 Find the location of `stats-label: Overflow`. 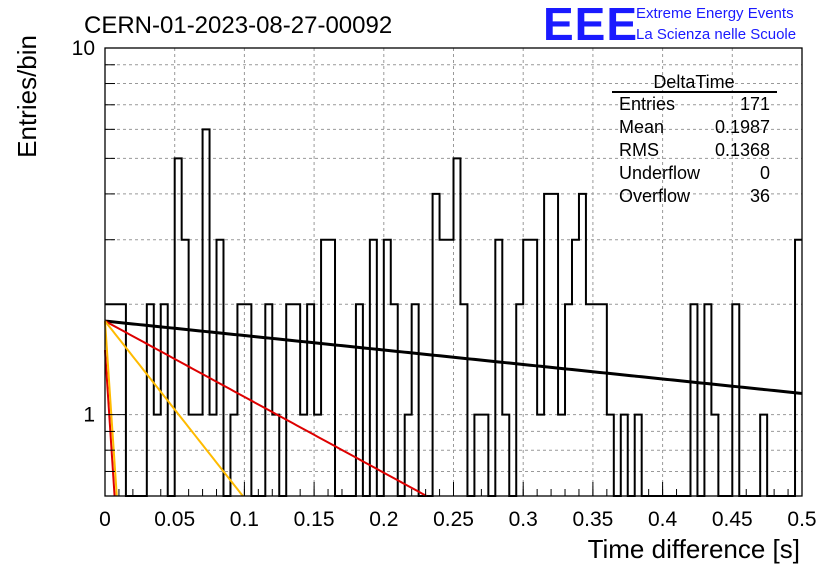

stats-label: Overflow is located at coordinates (655, 196).